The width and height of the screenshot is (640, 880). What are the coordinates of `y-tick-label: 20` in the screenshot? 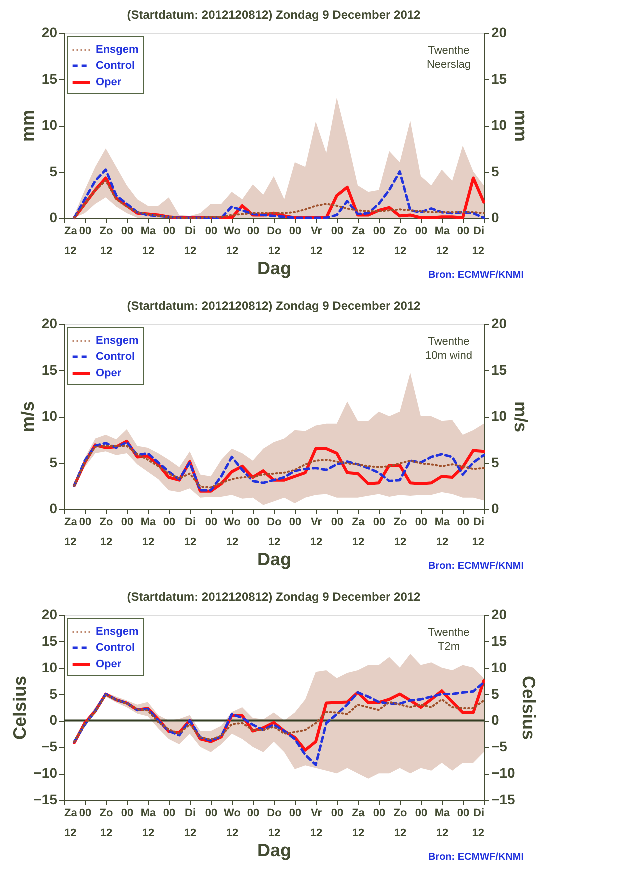 It's located at (50, 324).